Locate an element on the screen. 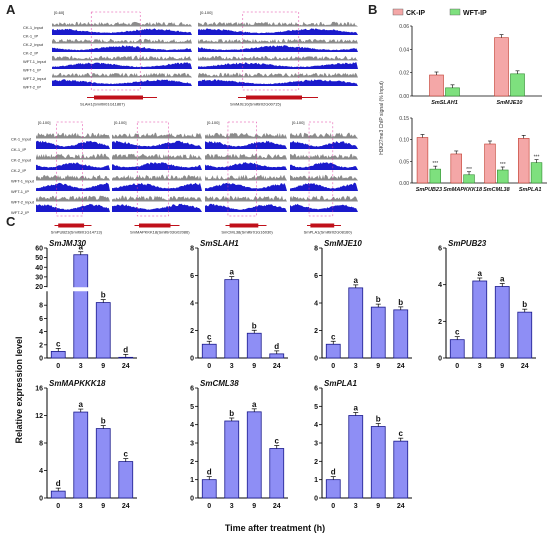 The image size is (550, 539). chart-title: SmMJE10 is located at coordinates (343, 243).